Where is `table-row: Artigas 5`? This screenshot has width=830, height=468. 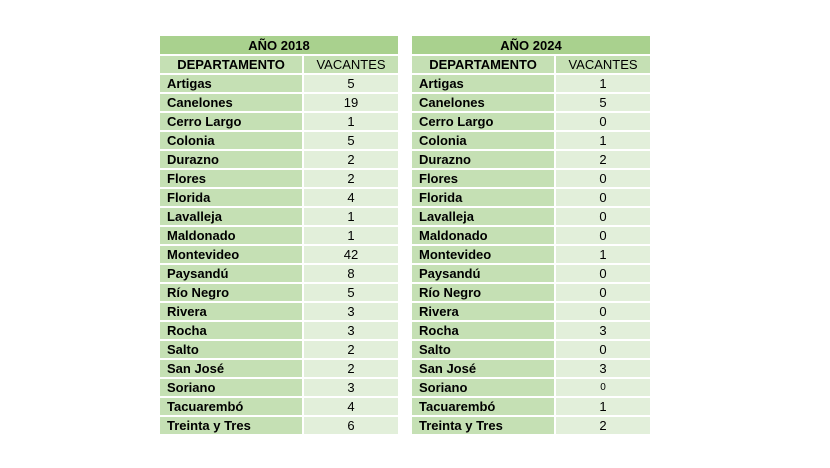 table-row: Artigas 5 is located at coordinates (280, 84).